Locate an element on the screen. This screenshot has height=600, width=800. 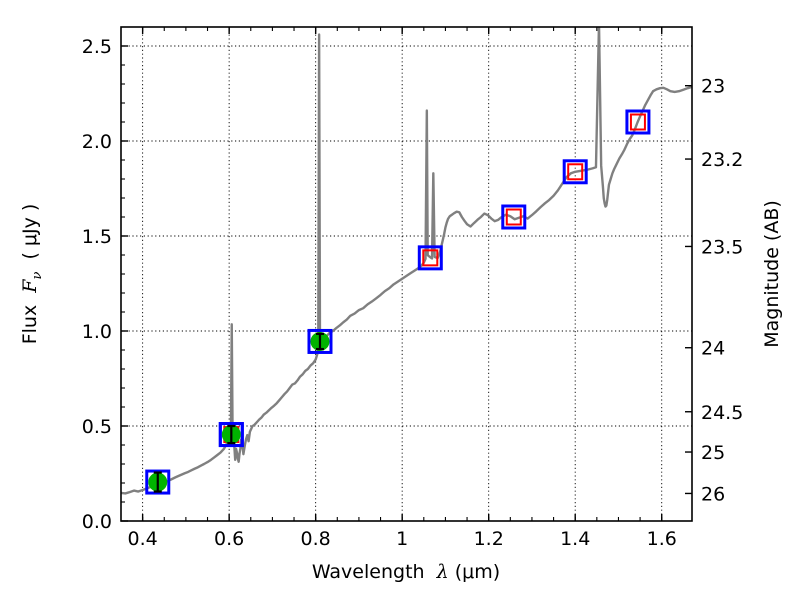
y-tick-label: 0.0 is located at coordinates (97, 522).